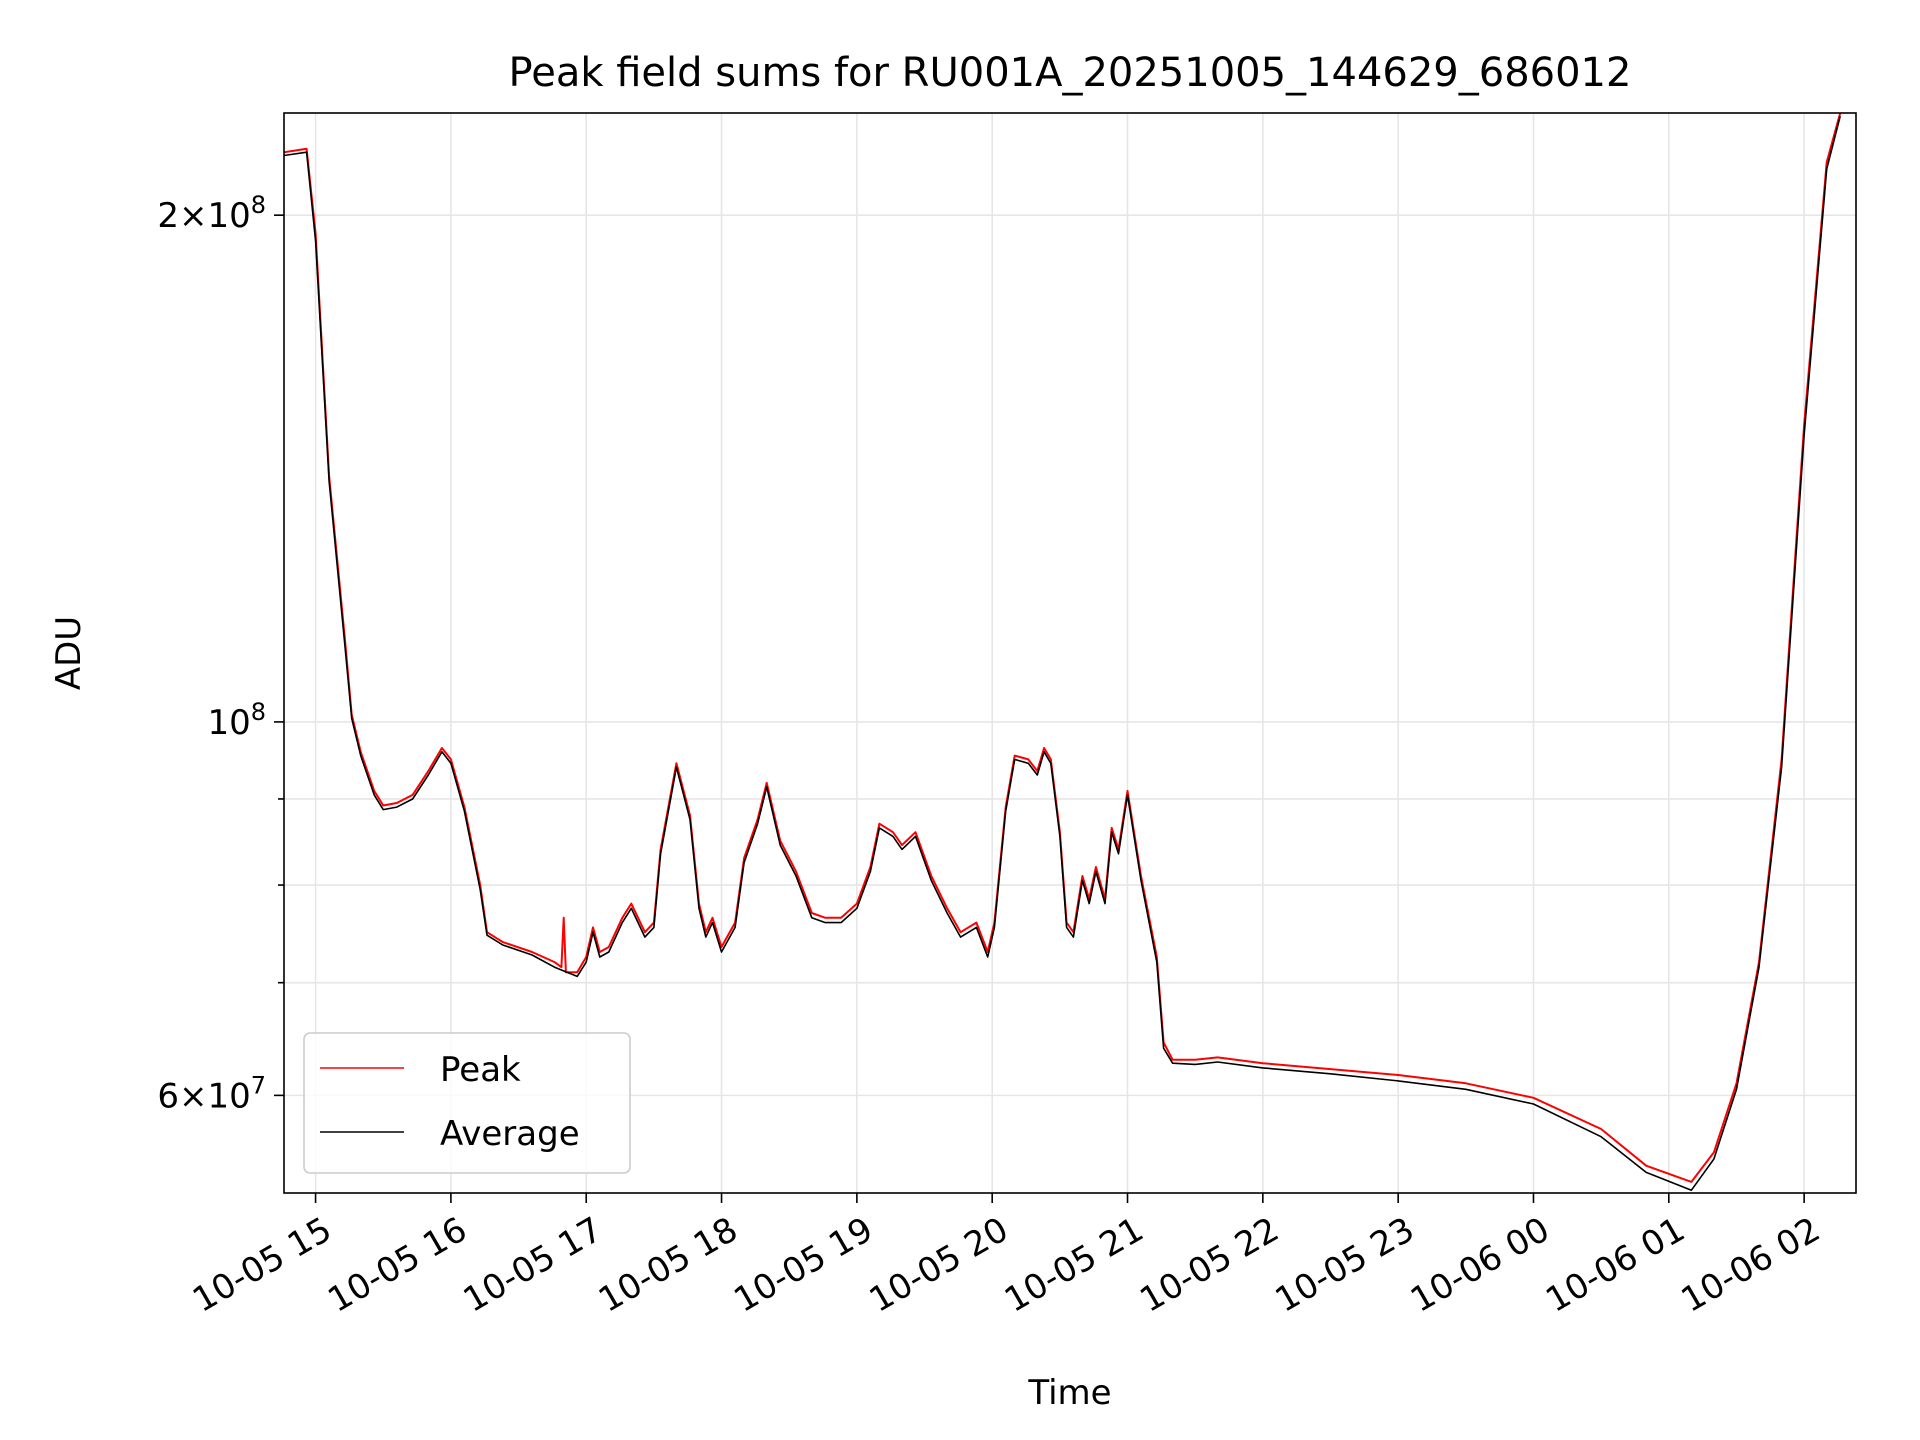 The height and width of the screenshot is (1440, 1920). I want to click on y-tick-label-base: 6, so click(168, 1096).